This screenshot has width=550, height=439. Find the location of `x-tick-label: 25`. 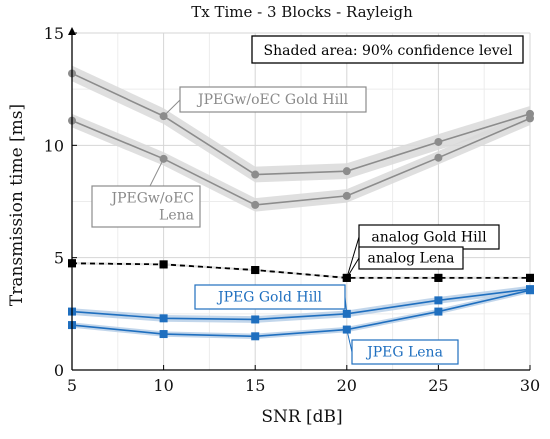

x-tick-label: 25 is located at coordinates (438, 385).